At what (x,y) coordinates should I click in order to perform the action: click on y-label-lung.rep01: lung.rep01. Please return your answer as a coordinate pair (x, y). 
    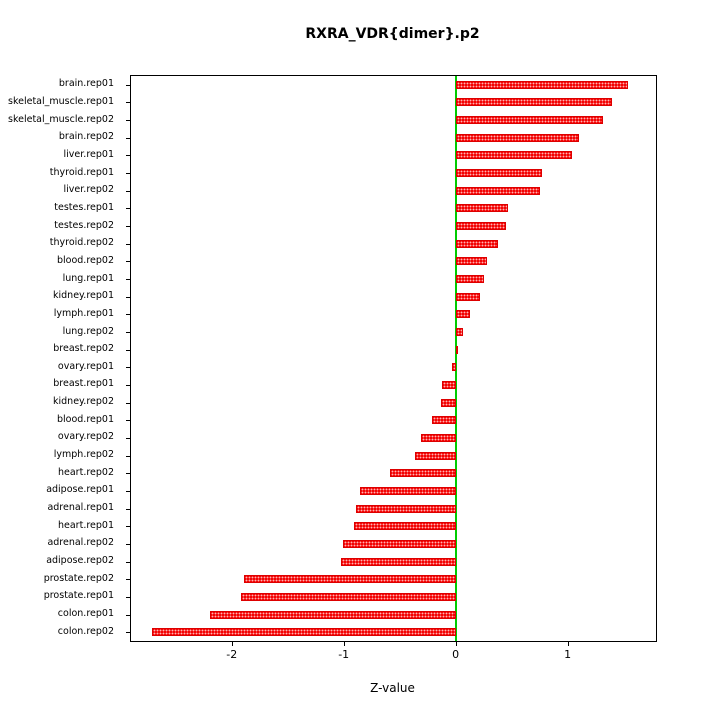
    Looking at the image, I should click on (88, 278).